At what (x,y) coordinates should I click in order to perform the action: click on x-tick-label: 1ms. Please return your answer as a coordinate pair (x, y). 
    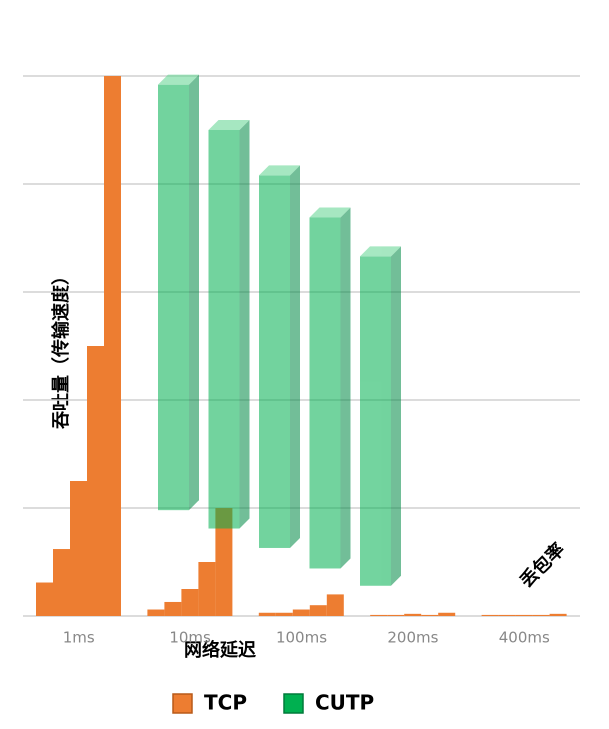
    Looking at the image, I should click on (79, 638).